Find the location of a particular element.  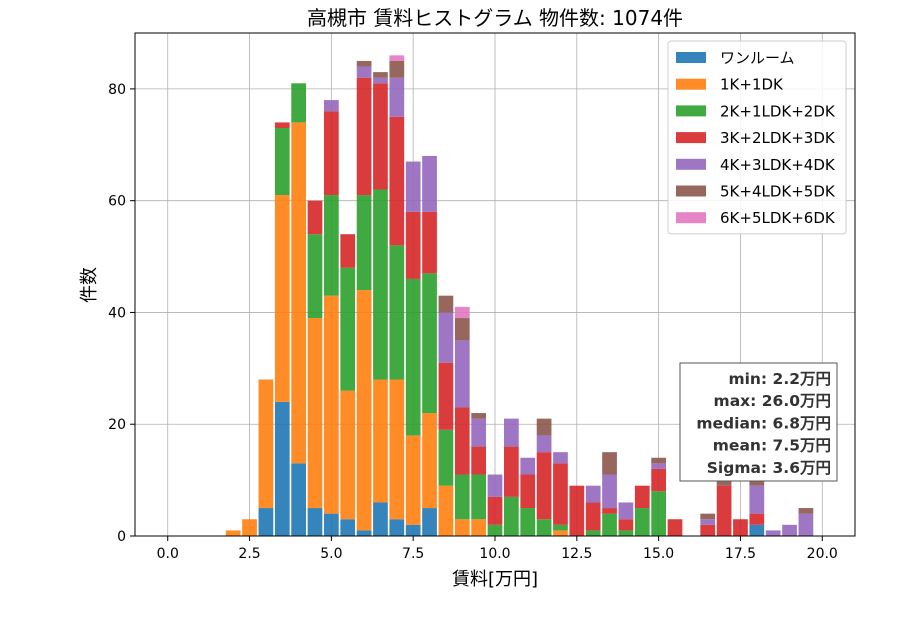

legend-label: 4K+3LDK+4DK is located at coordinates (778, 165).